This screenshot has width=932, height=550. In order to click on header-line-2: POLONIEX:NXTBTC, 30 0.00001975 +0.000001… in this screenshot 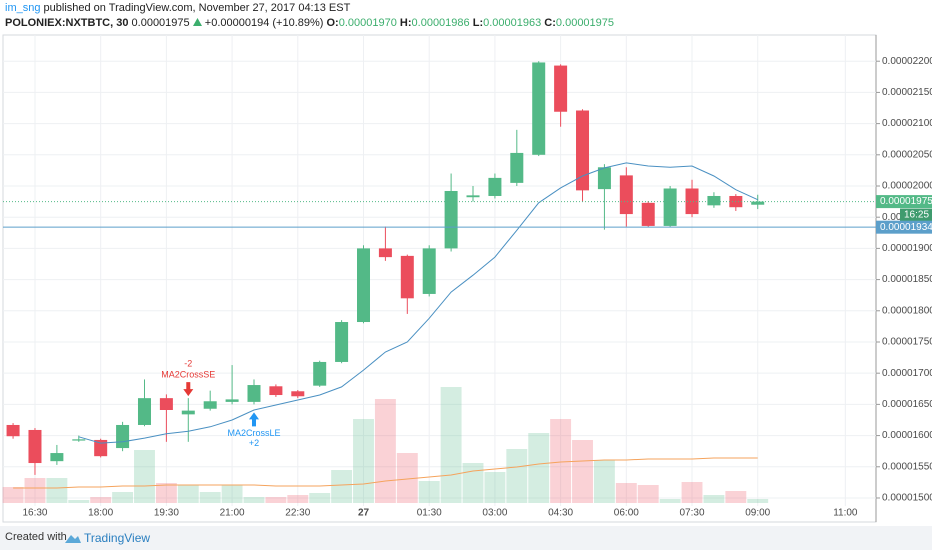, I will do `click(309, 23)`.